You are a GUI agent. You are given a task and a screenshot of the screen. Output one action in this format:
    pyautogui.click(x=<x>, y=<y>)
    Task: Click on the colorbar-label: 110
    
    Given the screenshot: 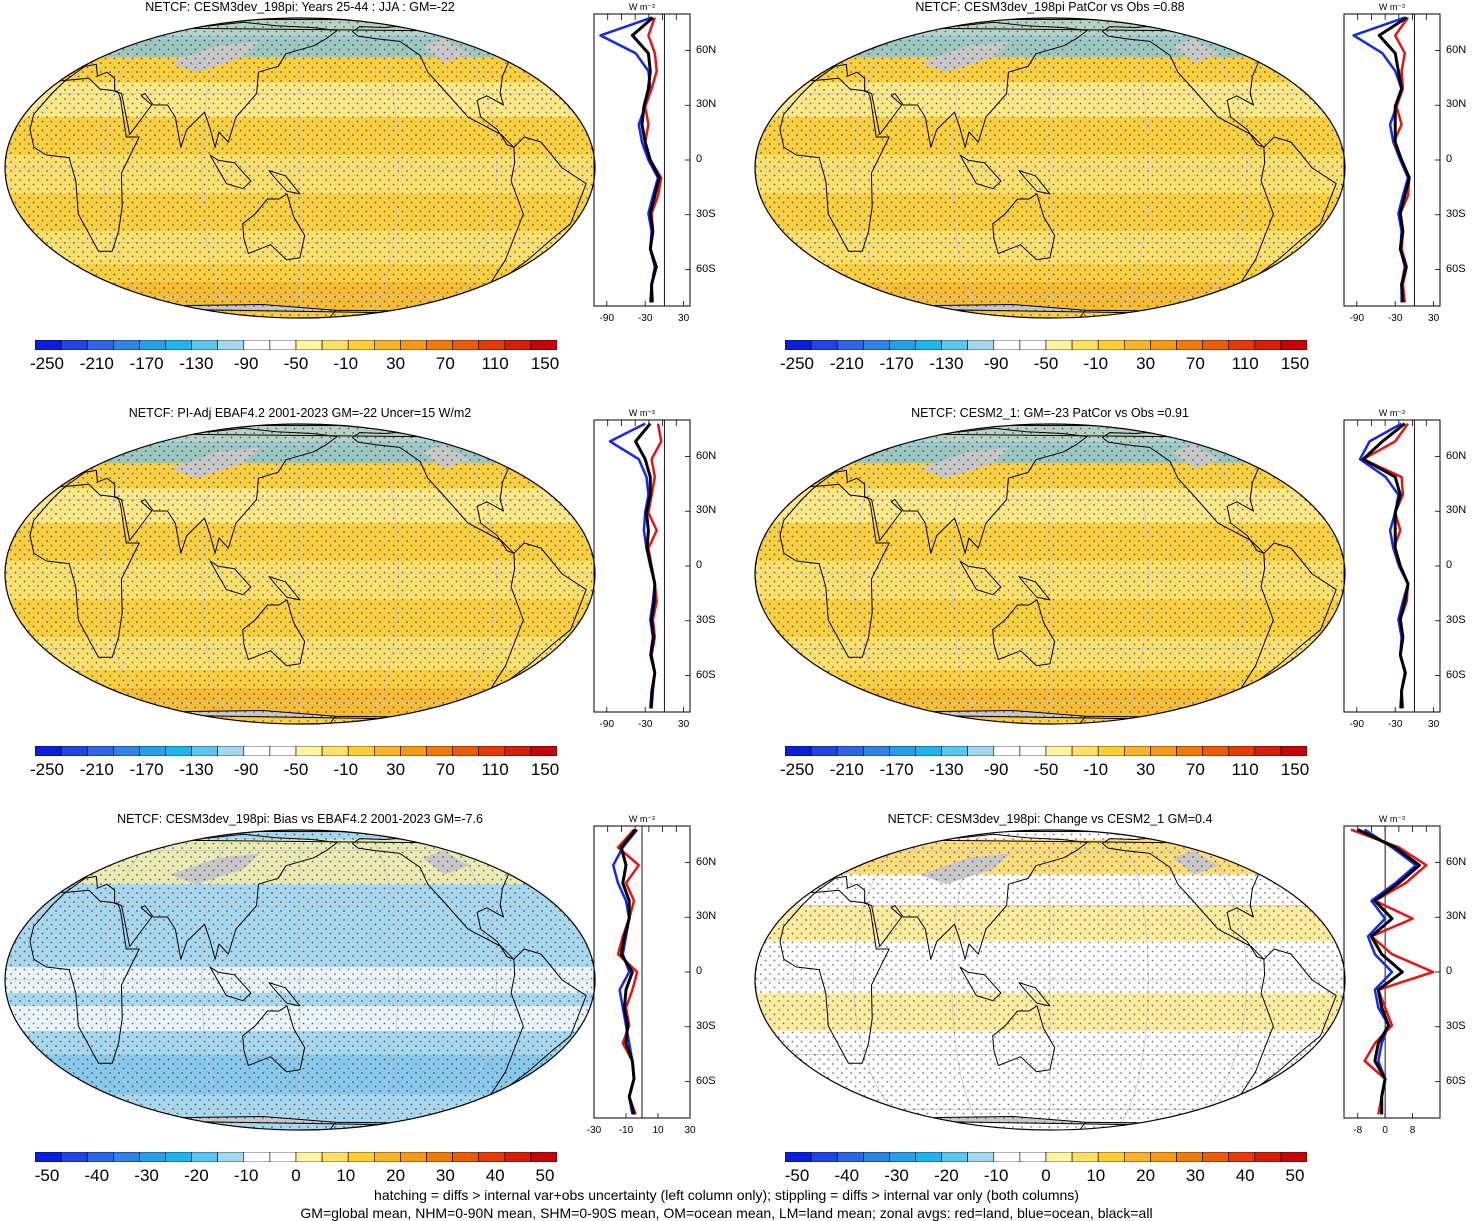 What is the action you would take?
    pyautogui.click(x=495, y=769)
    